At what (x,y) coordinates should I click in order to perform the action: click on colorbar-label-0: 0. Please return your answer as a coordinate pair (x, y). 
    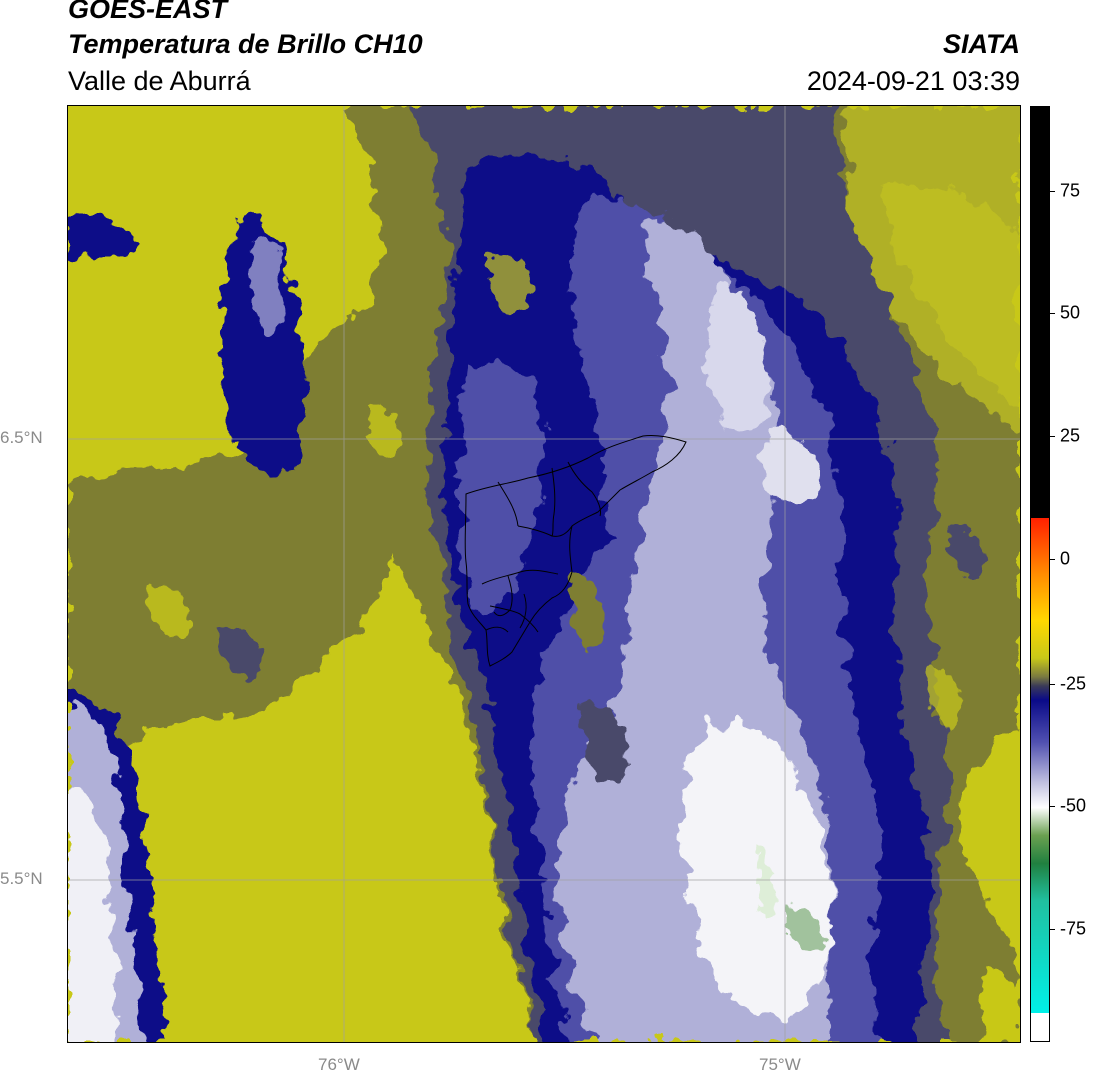
    Looking at the image, I should click on (1065, 558).